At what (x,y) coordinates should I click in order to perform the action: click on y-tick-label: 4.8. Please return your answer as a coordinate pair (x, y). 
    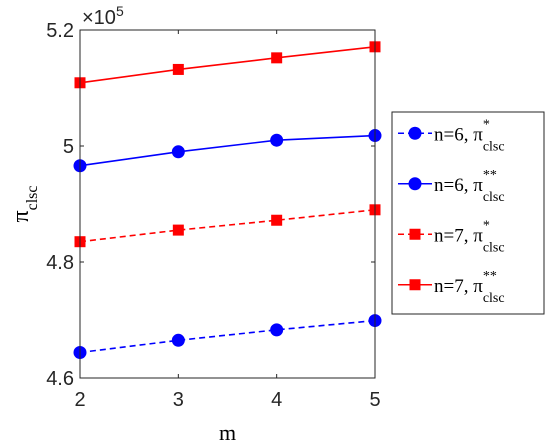
    Looking at the image, I should click on (60, 263).